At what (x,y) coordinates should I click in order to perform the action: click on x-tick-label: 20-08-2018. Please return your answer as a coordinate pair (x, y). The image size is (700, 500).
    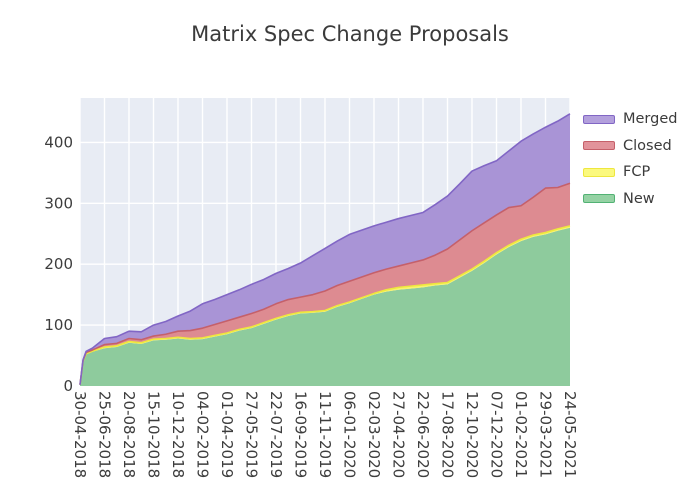
    Looking at the image, I should click on (129, 434).